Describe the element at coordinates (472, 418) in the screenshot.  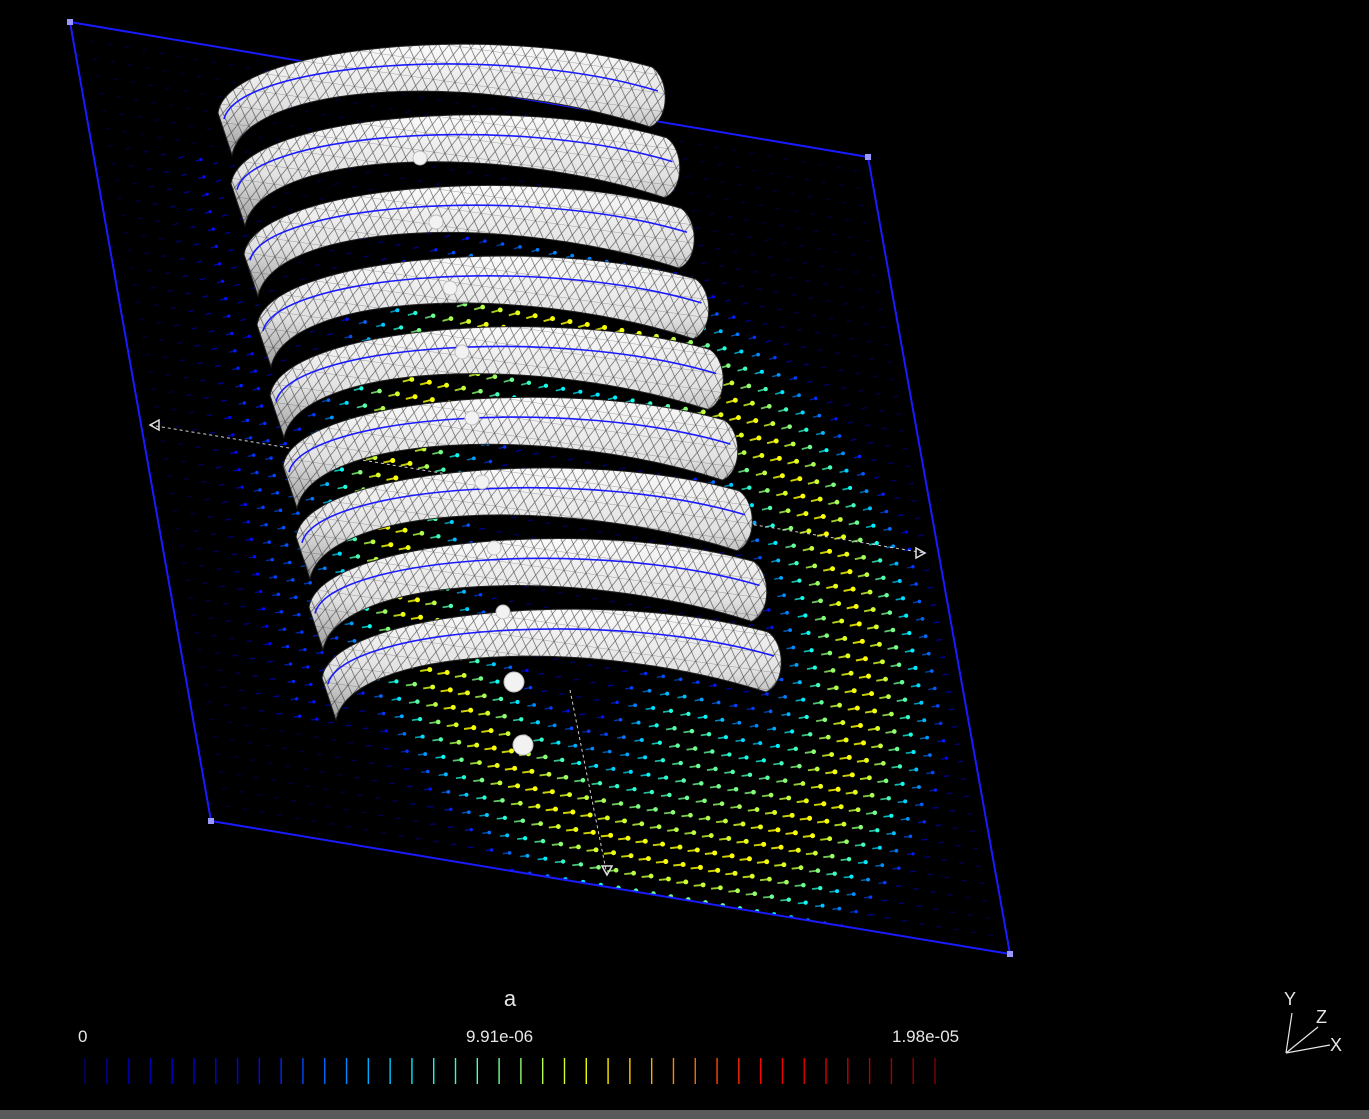
I see `probe-sphere` at that location.